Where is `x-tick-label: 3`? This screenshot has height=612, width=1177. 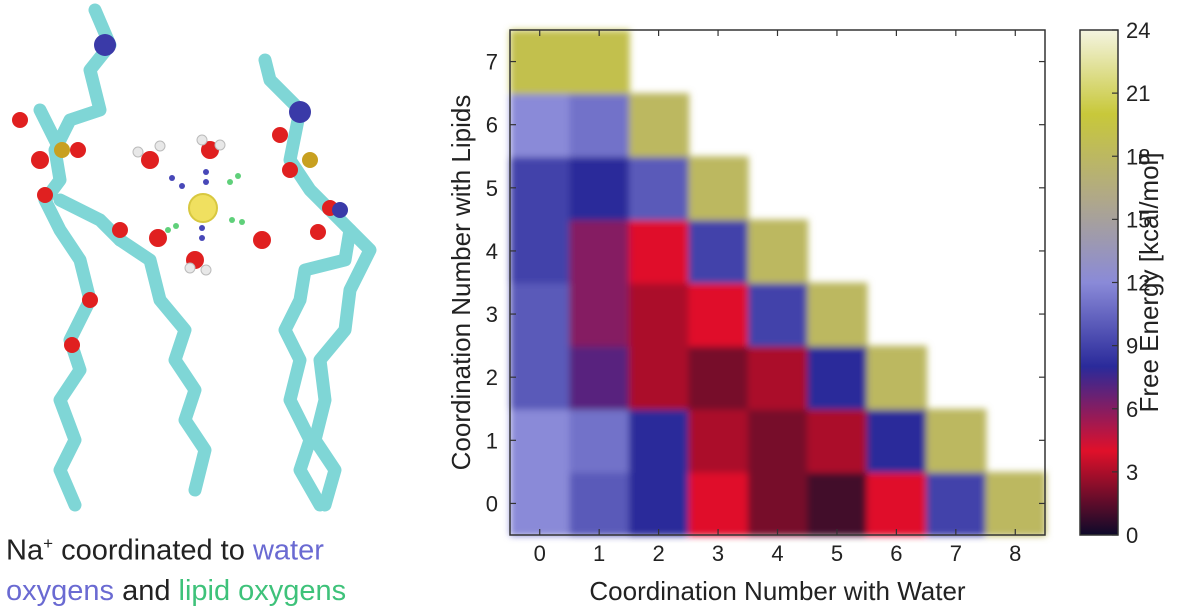
x-tick-label: 3 is located at coordinates (718, 553).